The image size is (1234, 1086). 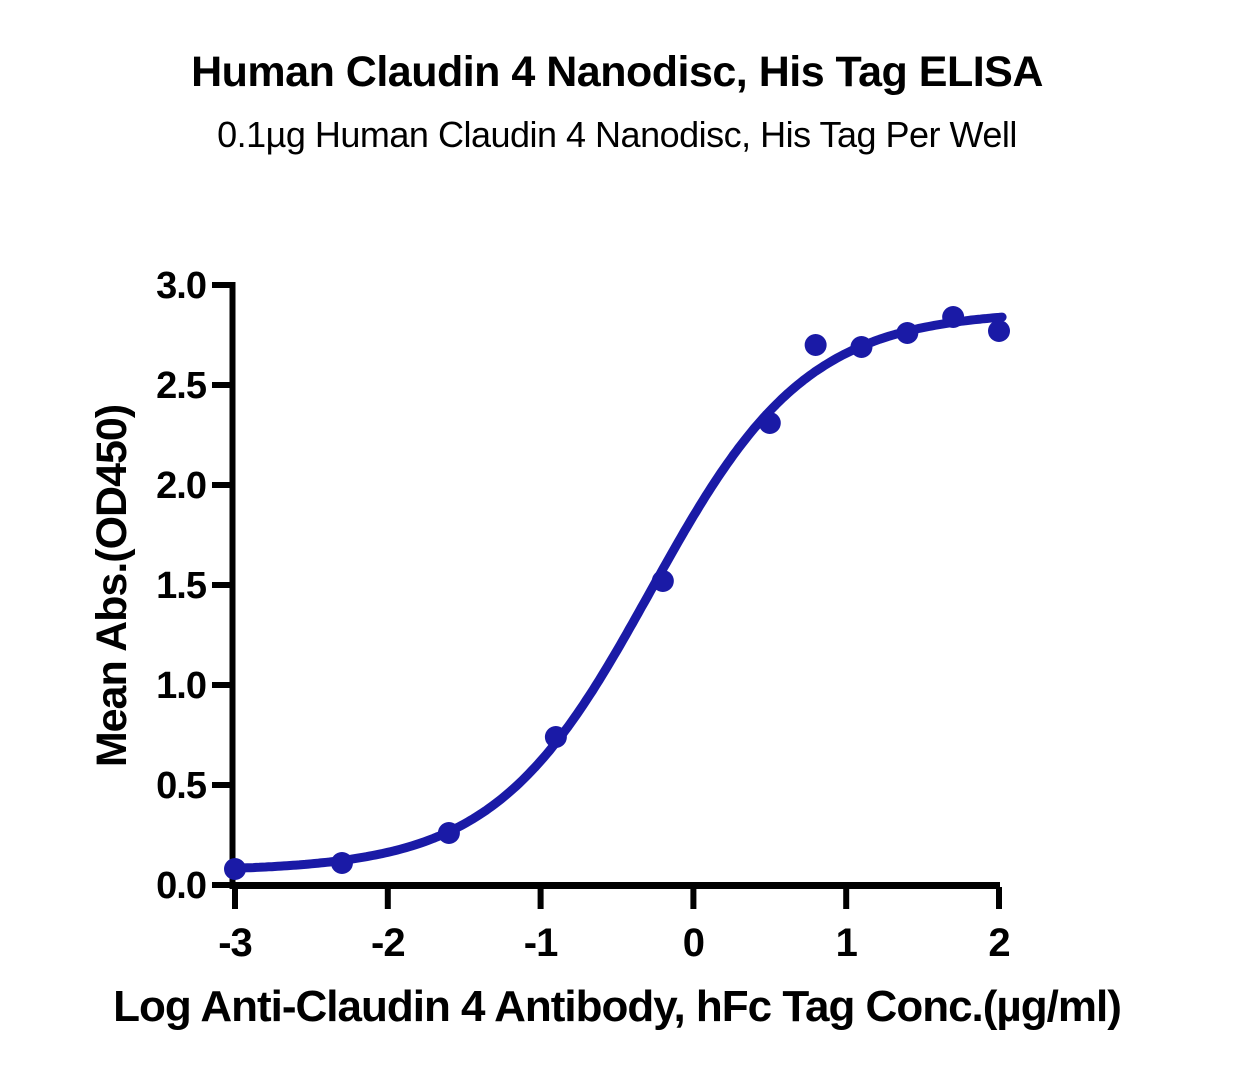 I want to click on y-tick-label: 2.0, so click(x=181, y=486).